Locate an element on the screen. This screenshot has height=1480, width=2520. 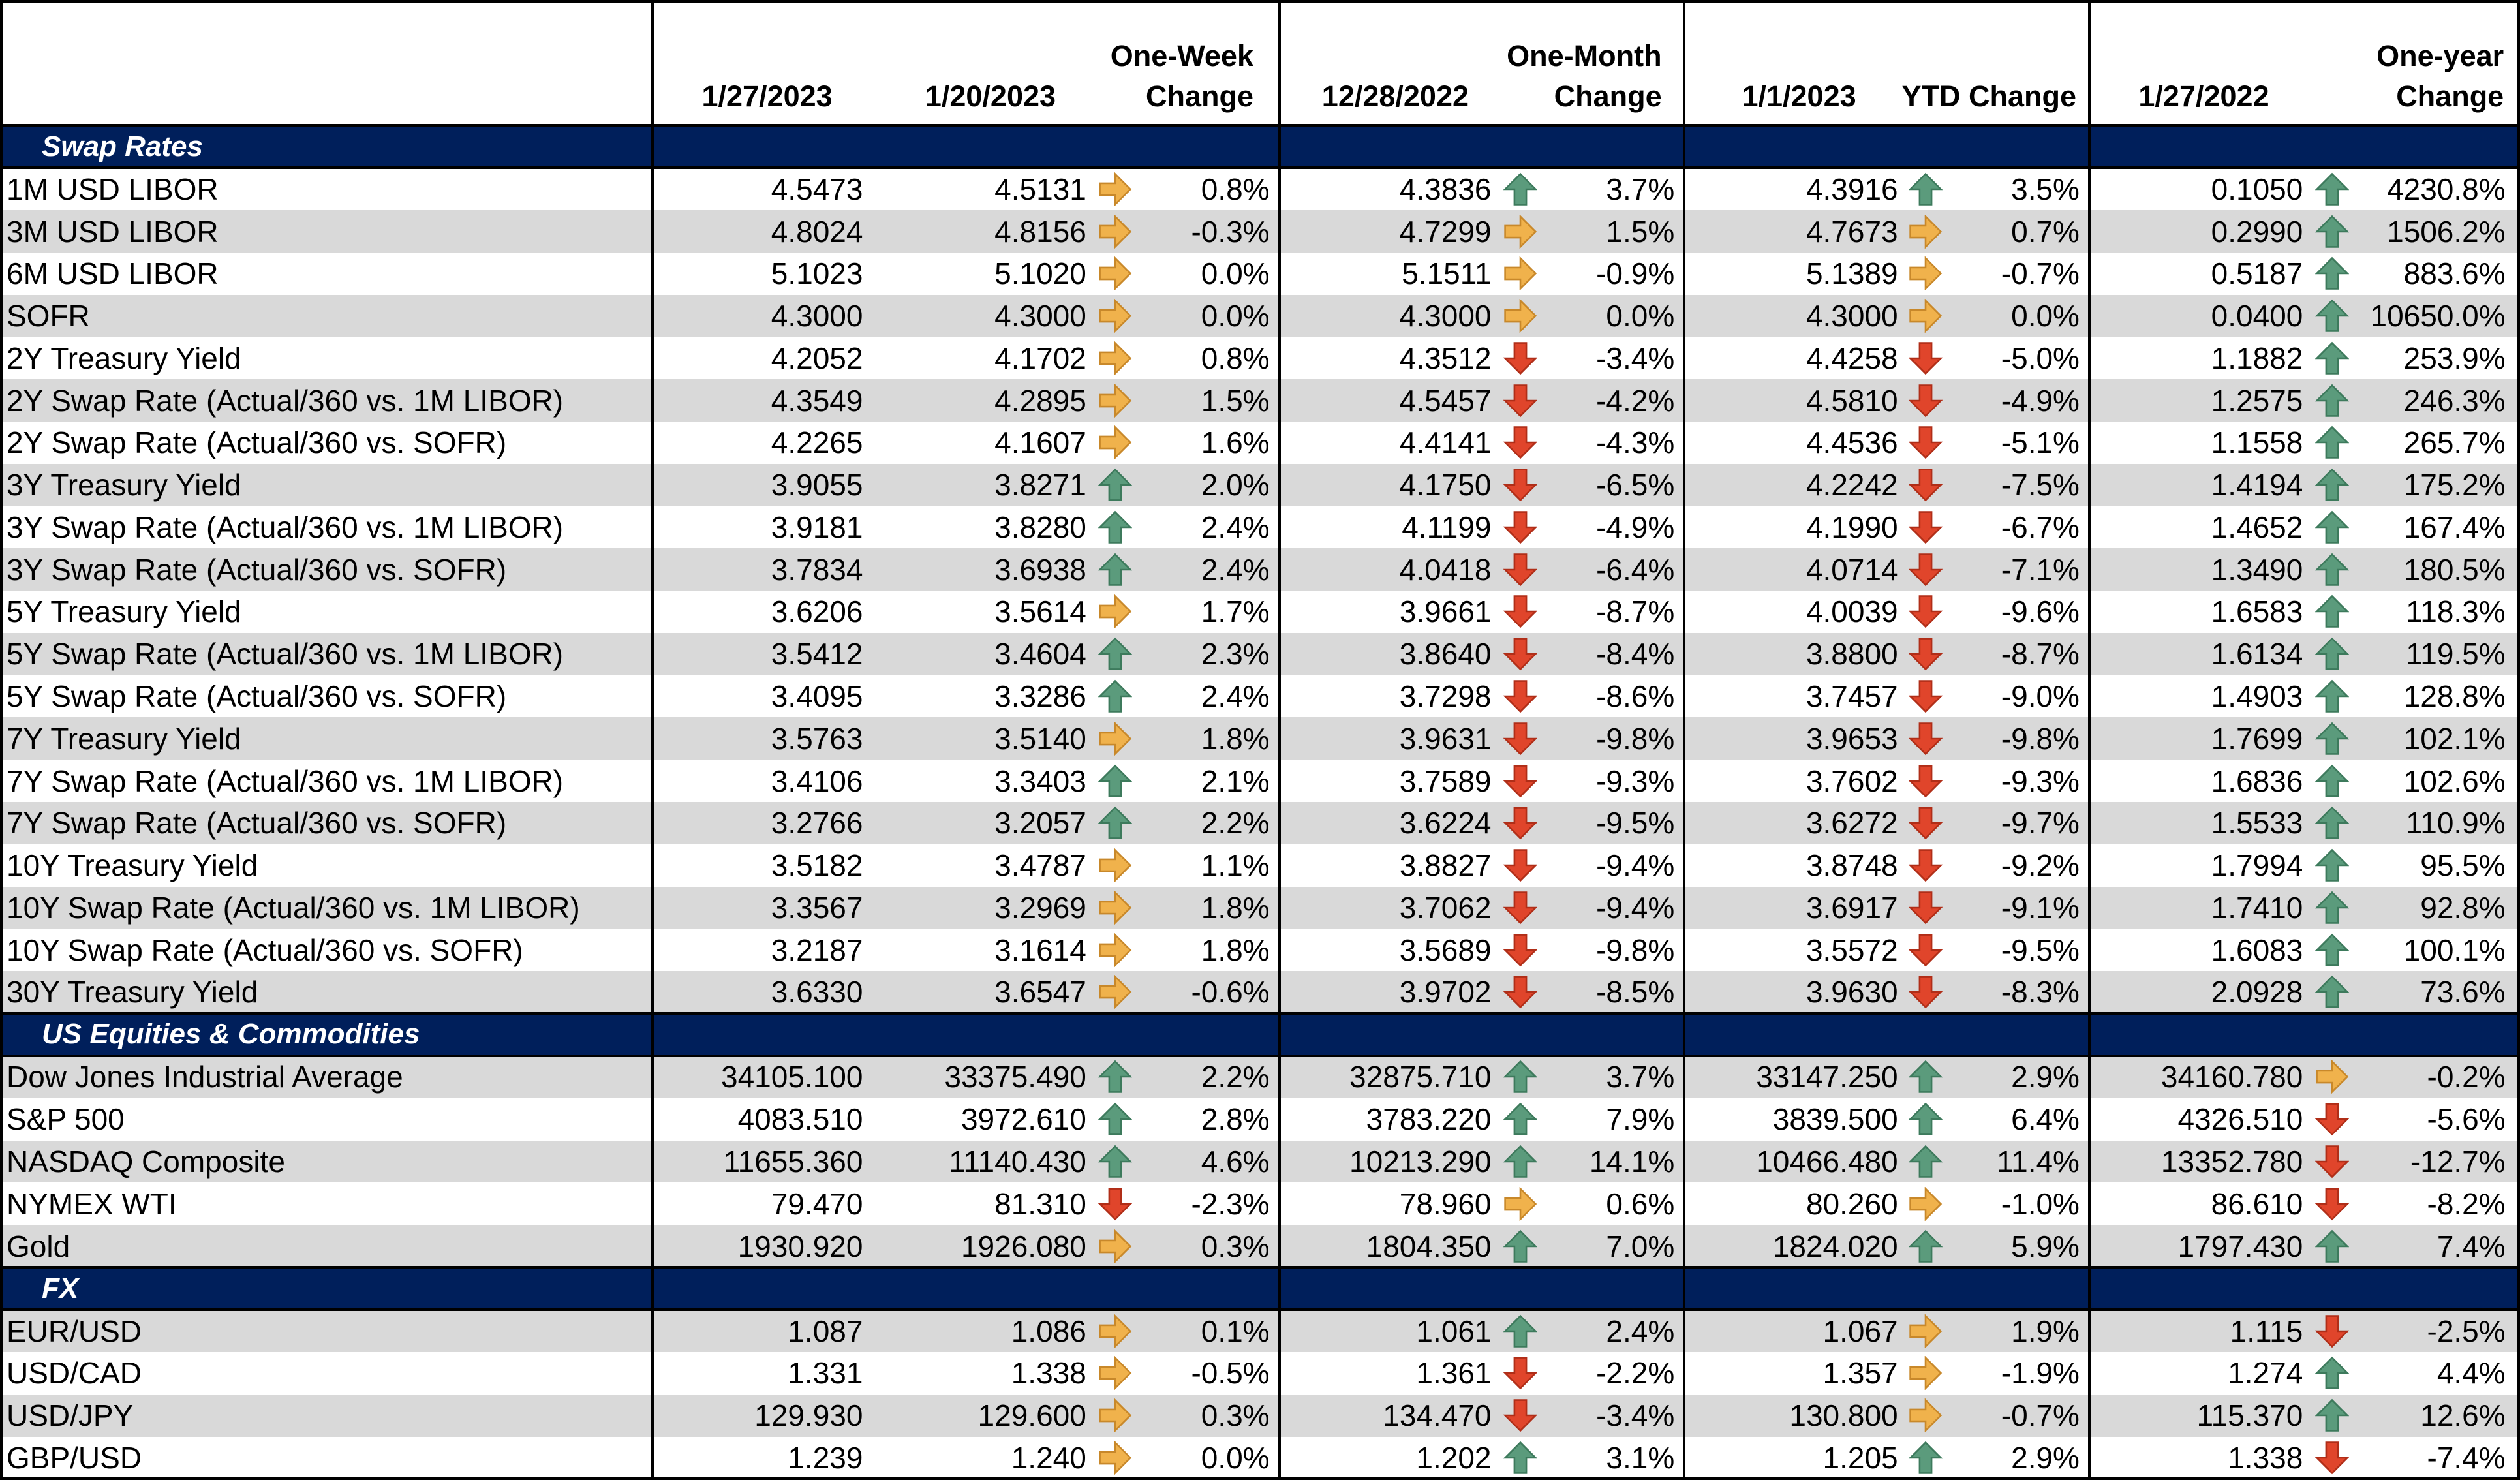
rate-value: 3.6938 is located at coordinates (1040, 569).